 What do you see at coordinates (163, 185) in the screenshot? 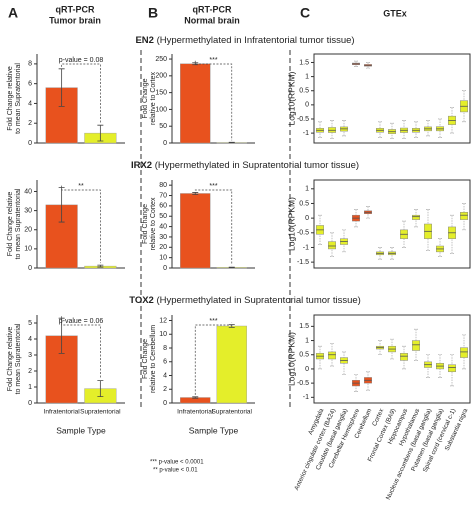
I see `y-tick-label: 80` at bounding box center [163, 185].